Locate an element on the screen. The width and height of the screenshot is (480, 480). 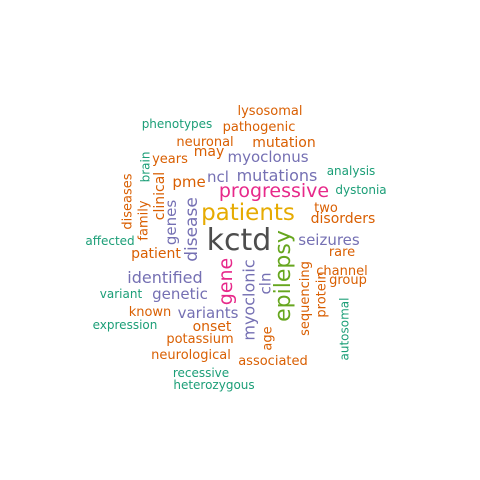
word-onset: onset is located at coordinates (212, 327).